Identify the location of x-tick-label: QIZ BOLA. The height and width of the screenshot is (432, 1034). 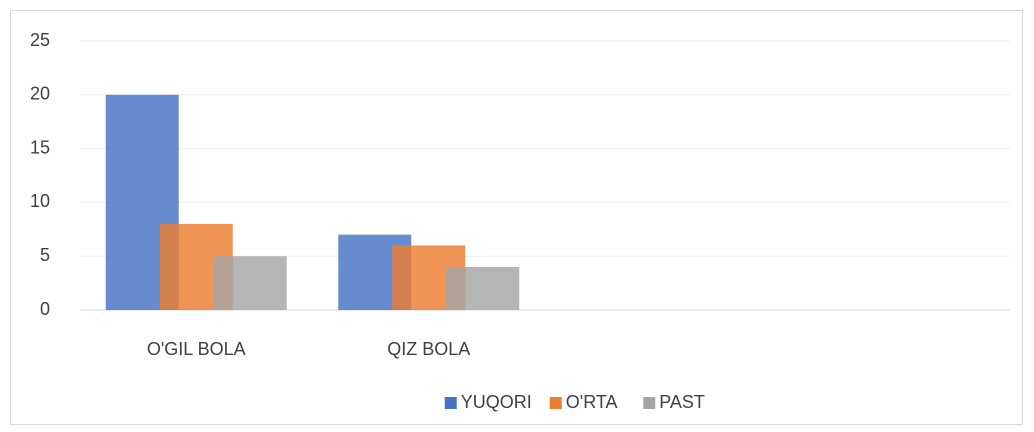
(428, 349).